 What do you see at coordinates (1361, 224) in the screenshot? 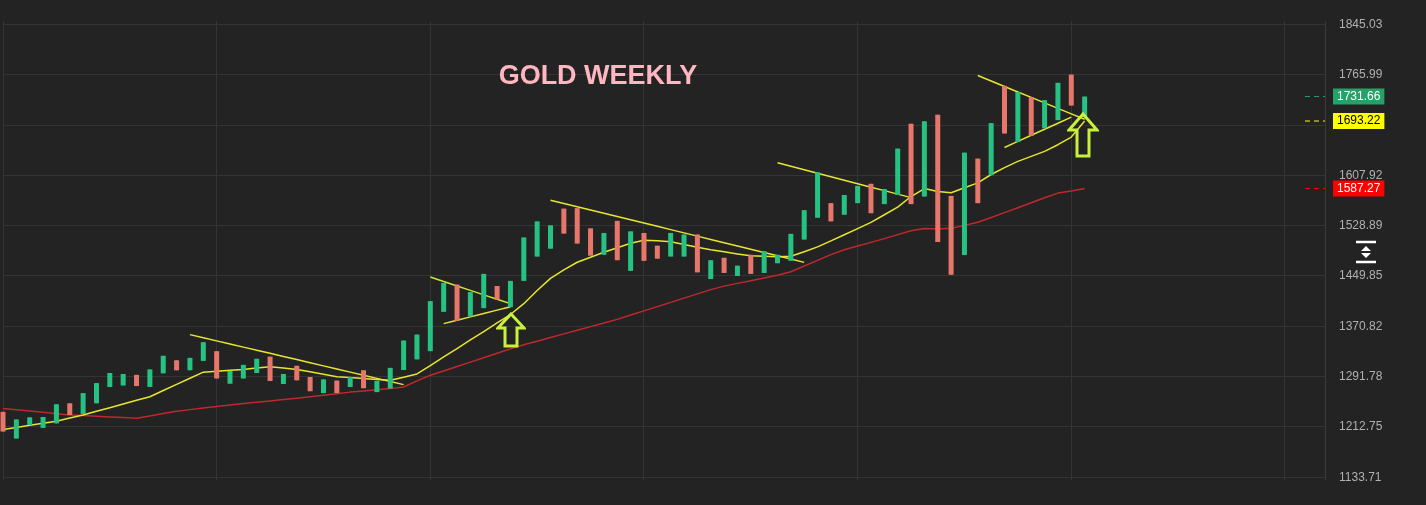
I see `y-tick-label: 1528.89` at bounding box center [1361, 224].